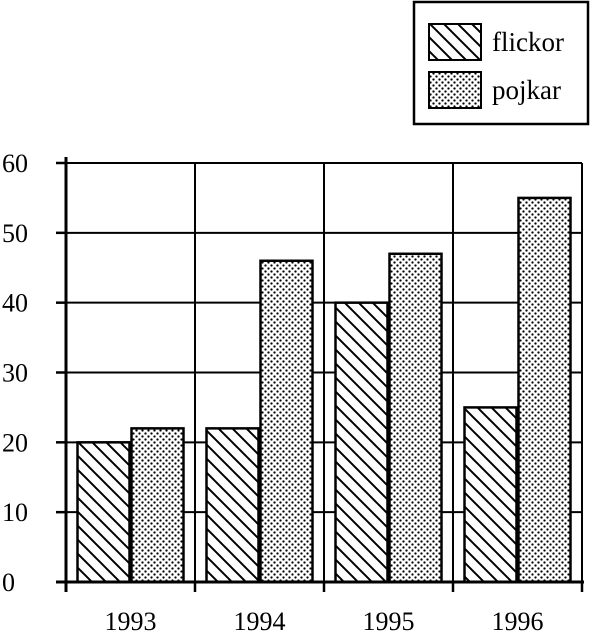 Image resolution: width=591 pixels, height=637 pixels. I want to click on x-tick-label-1995: 1995, so click(389, 621).